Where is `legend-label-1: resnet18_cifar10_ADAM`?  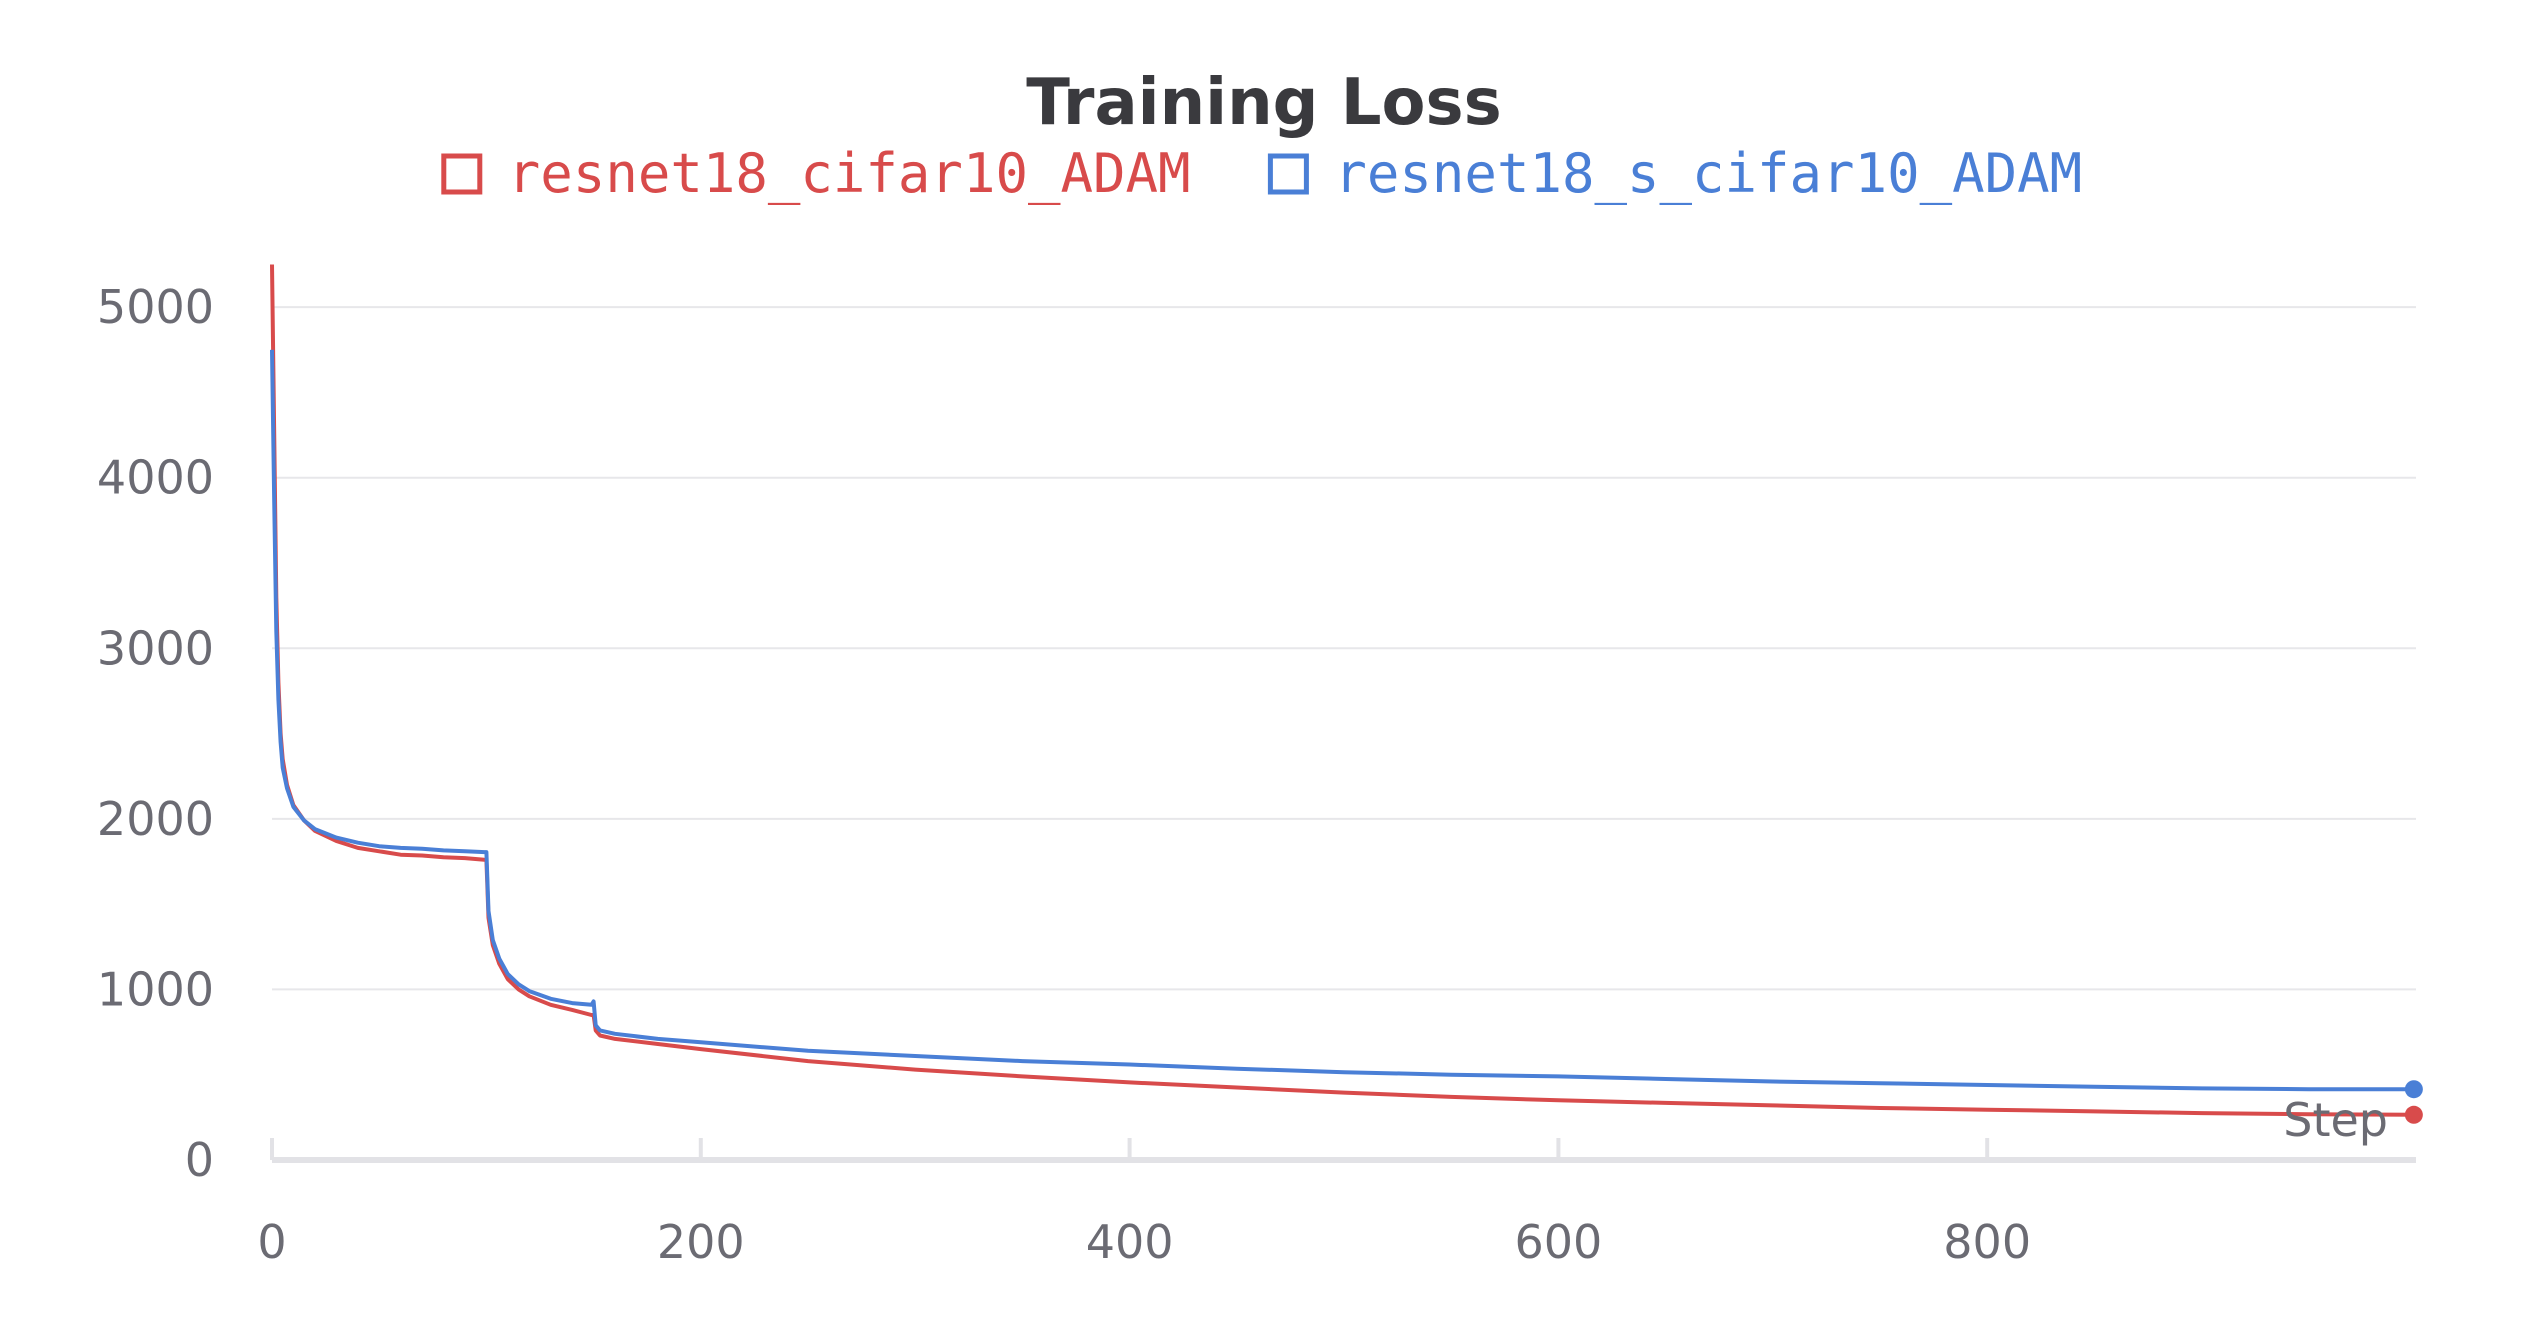
legend-label-1: resnet18_cifar10_ADAM is located at coordinates (849, 173).